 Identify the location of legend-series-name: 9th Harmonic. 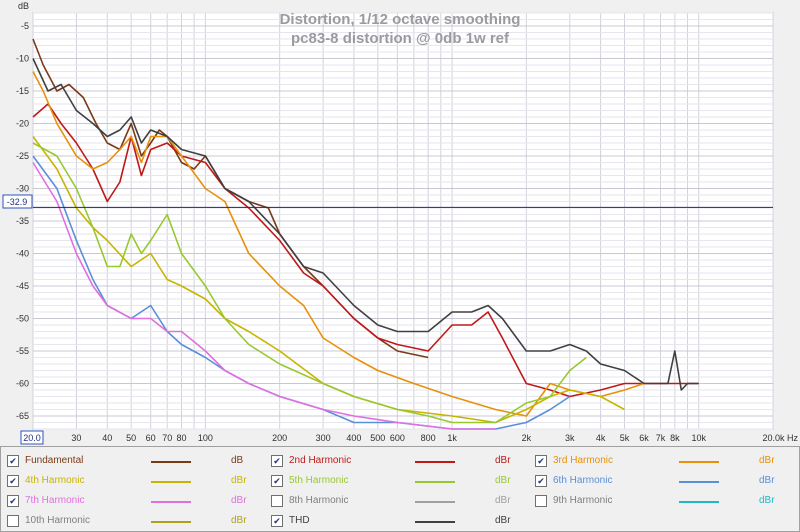
(583, 500).